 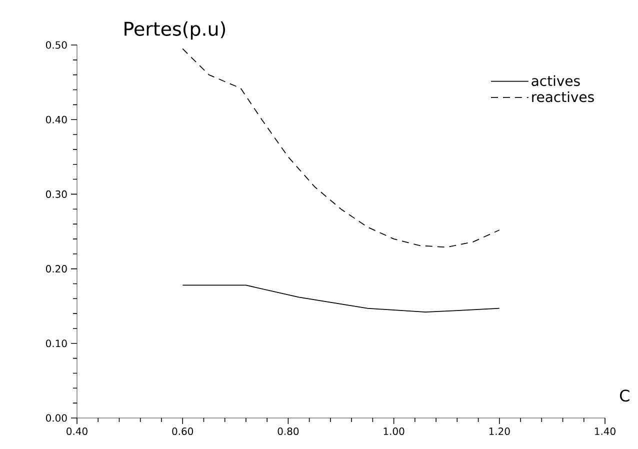 What do you see at coordinates (394, 431) in the screenshot?
I see `x-tick-label: 1.00` at bounding box center [394, 431].